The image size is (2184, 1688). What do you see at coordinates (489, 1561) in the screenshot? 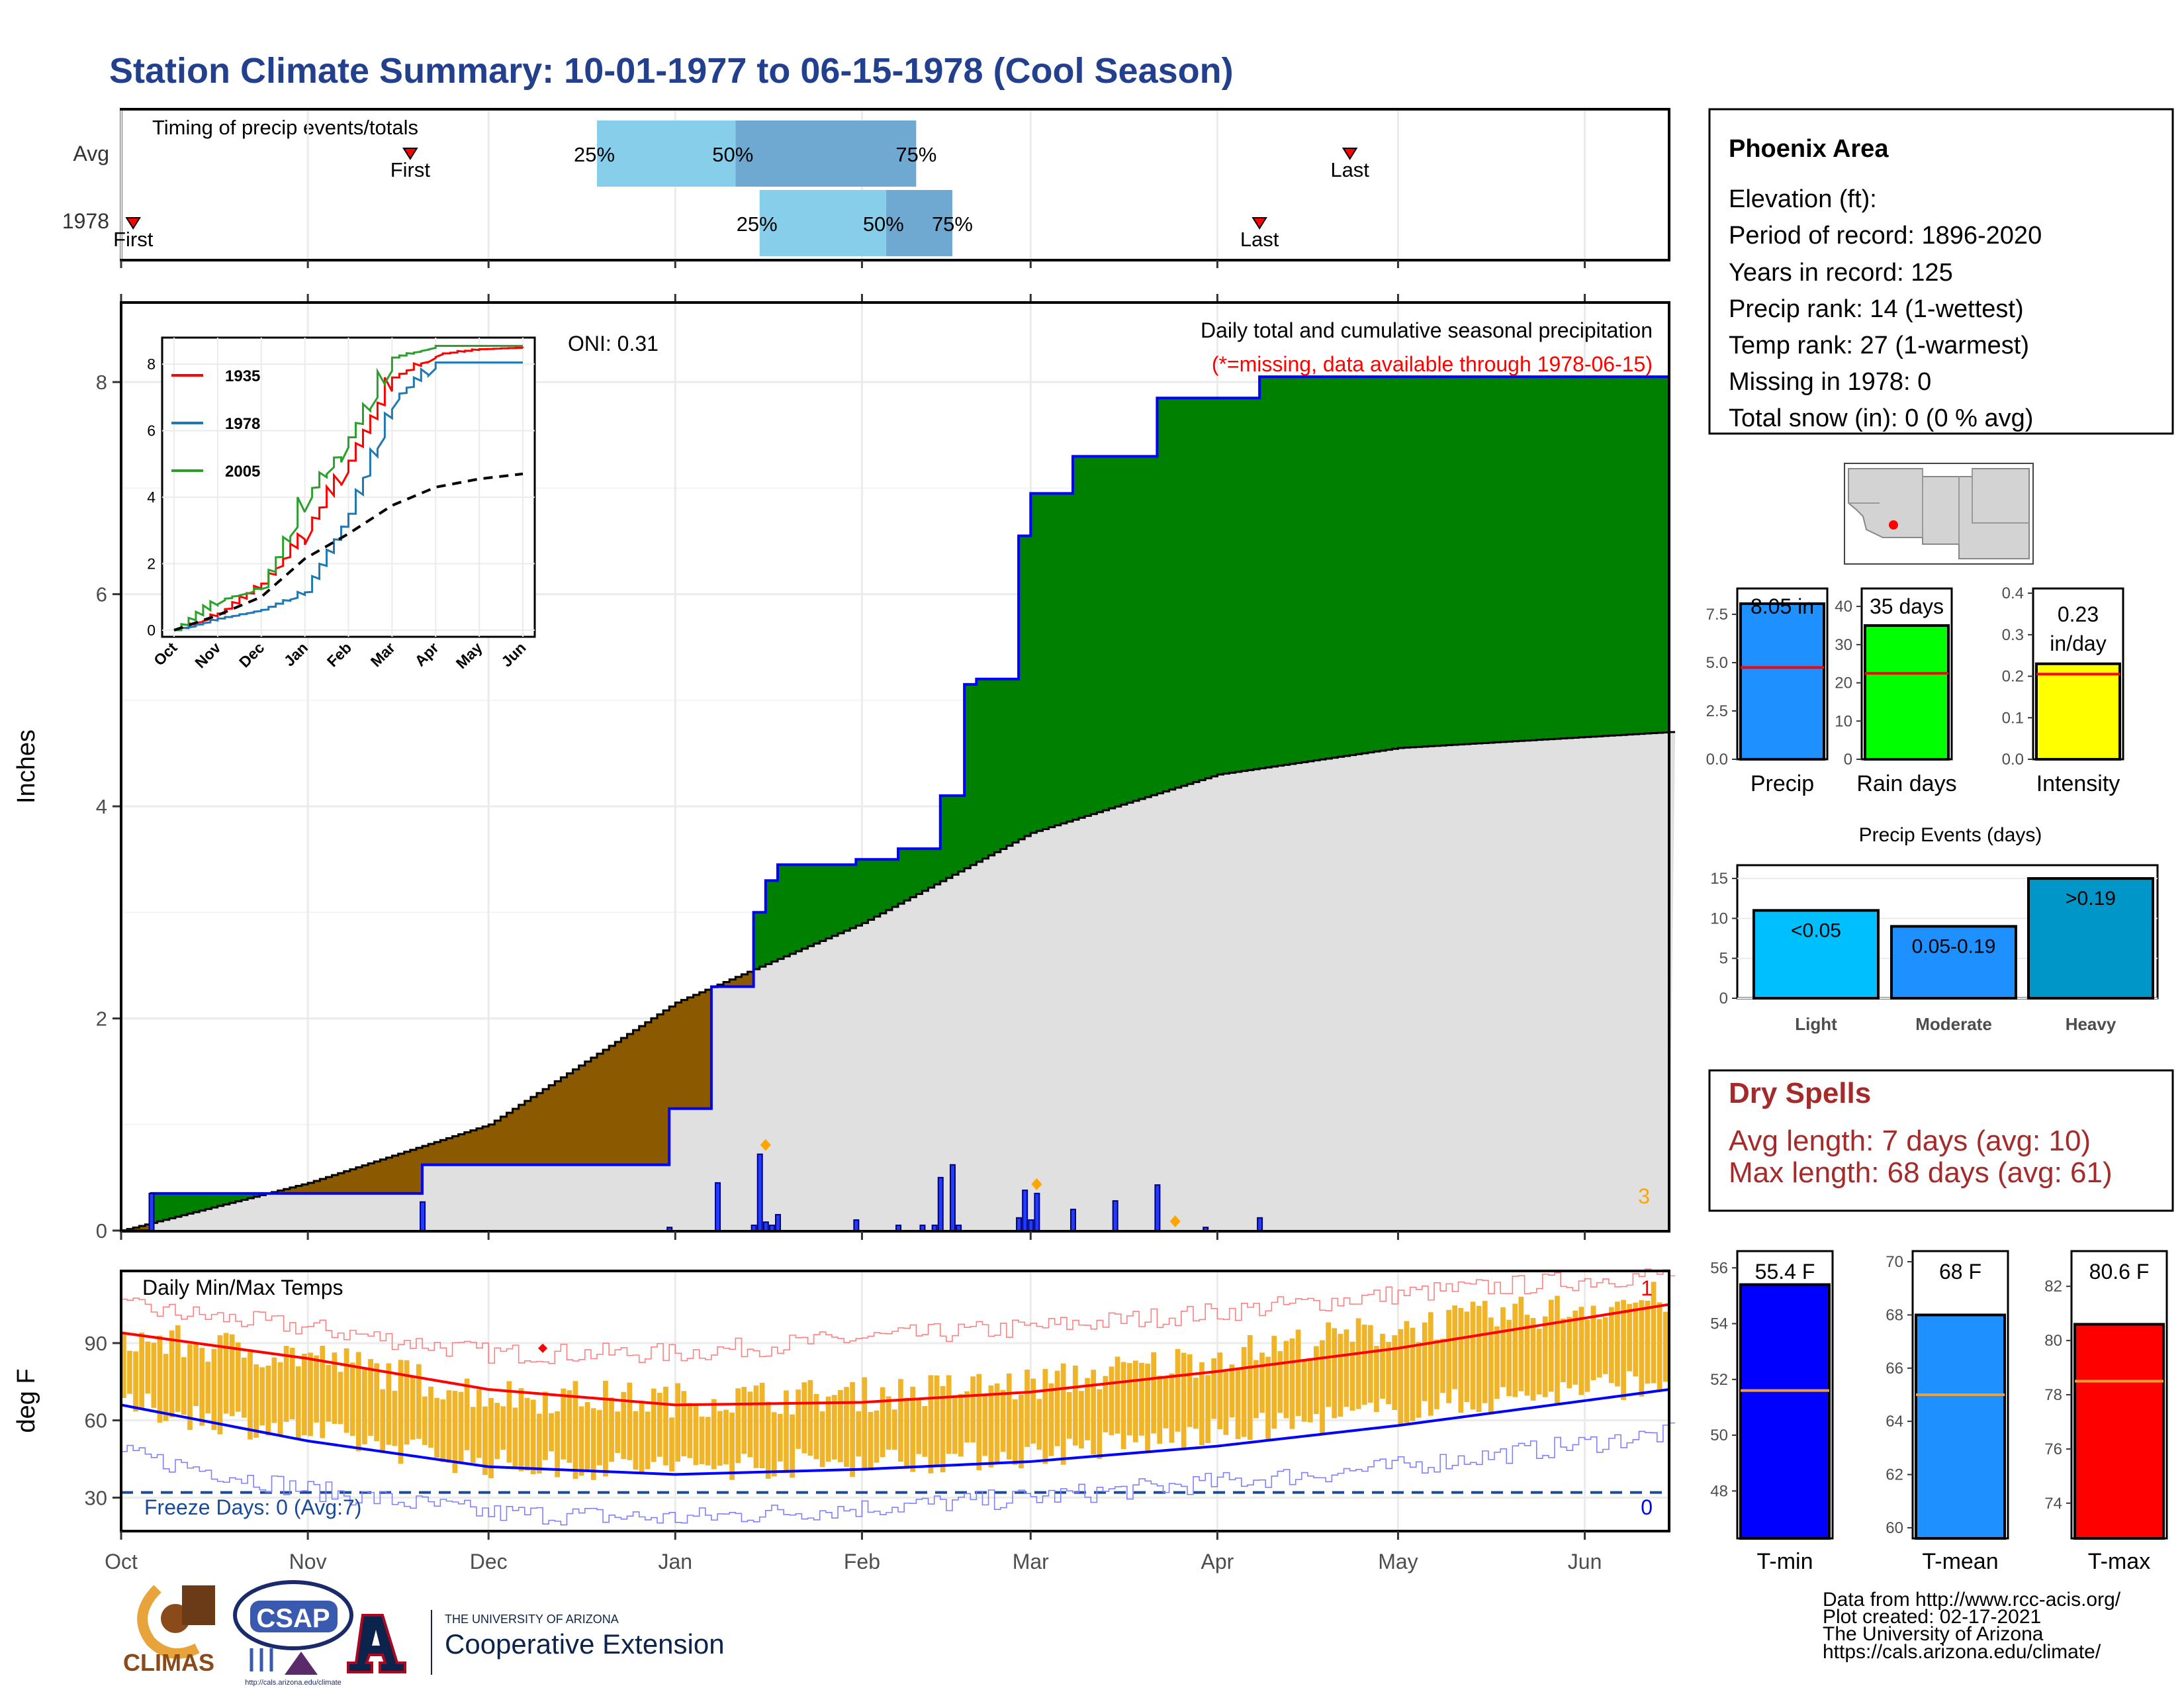
I see `month-label: Dec` at bounding box center [489, 1561].